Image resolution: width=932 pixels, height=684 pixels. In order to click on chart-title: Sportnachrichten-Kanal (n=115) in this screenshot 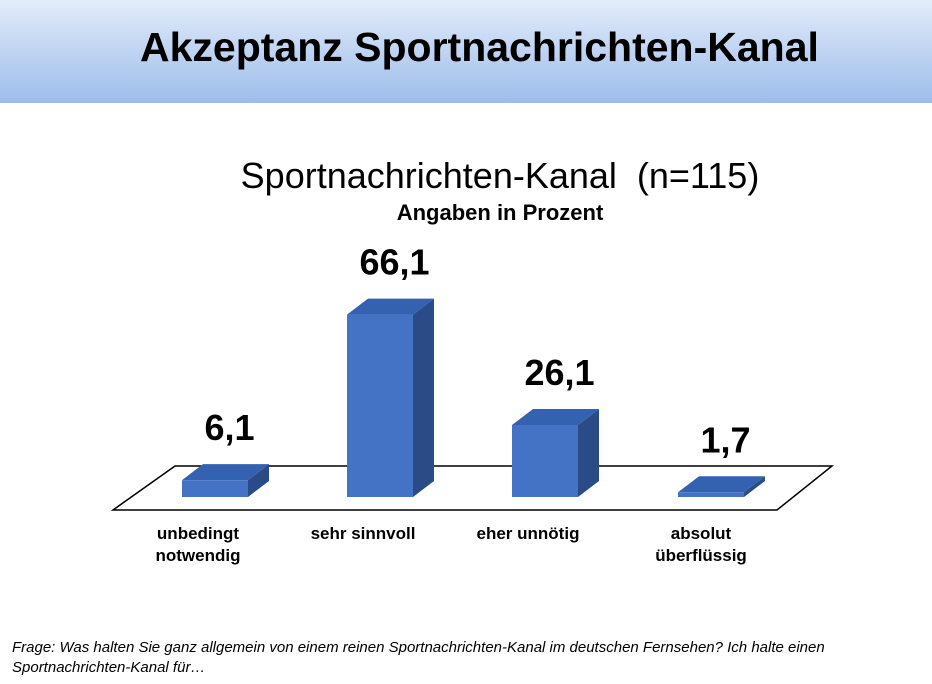, I will do `click(500, 175)`.